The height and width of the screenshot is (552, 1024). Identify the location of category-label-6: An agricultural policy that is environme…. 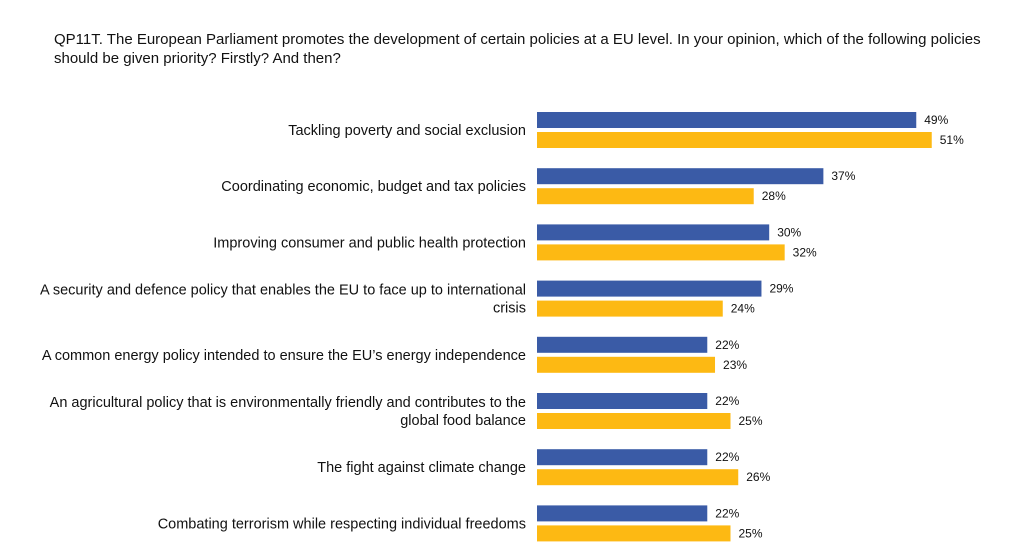
(288, 412).